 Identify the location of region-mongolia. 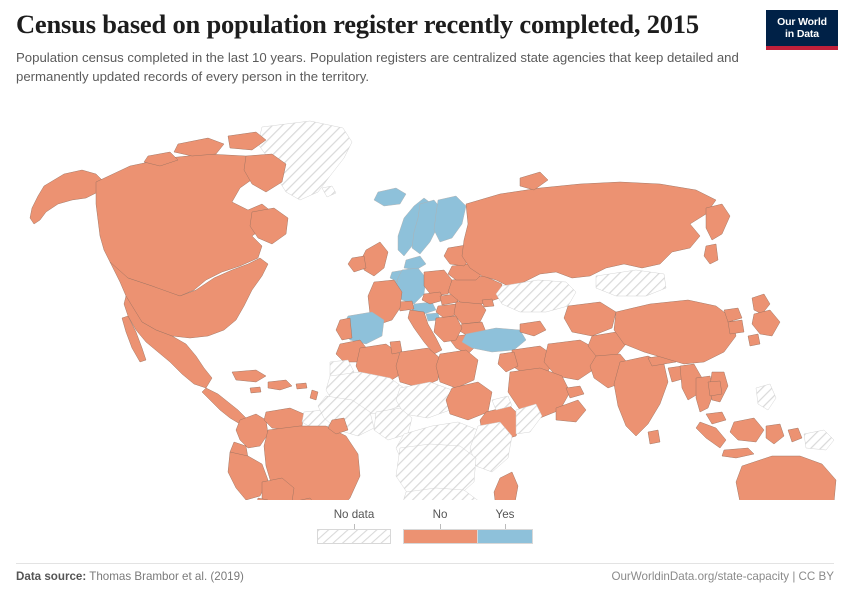
(631, 283).